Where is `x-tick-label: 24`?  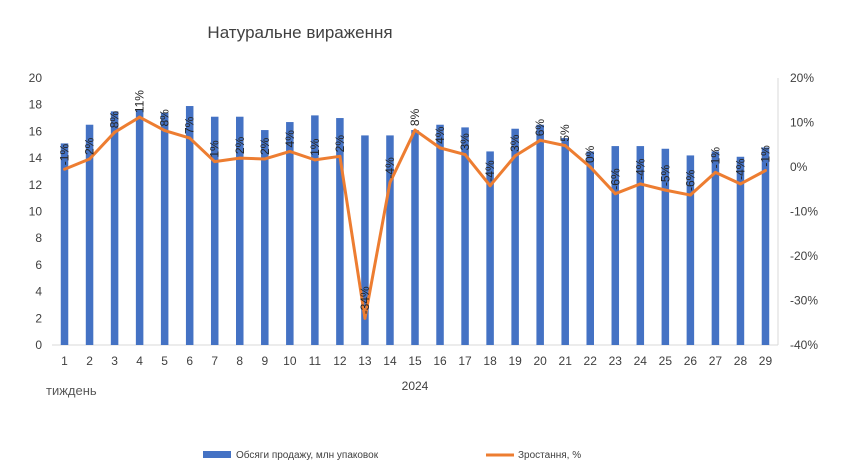 x-tick-label: 24 is located at coordinates (641, 361).